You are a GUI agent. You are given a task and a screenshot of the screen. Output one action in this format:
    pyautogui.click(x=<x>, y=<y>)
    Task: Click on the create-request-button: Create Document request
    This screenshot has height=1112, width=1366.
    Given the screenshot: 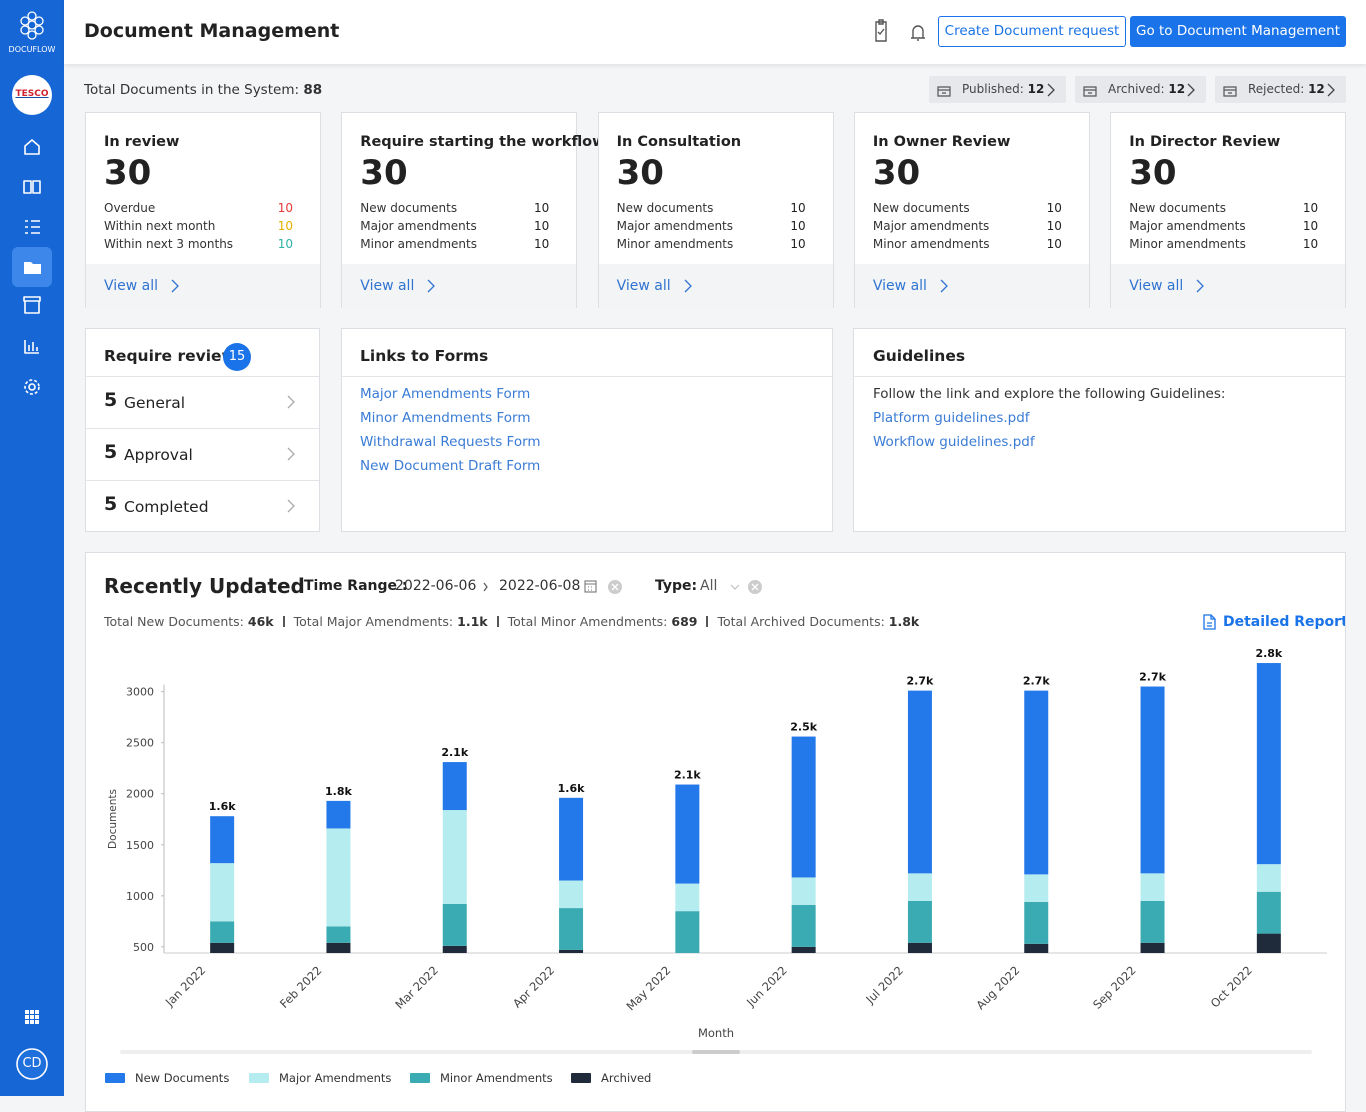 What is the action you would take?
    pyautogui.click(x=1032, y=31)
    